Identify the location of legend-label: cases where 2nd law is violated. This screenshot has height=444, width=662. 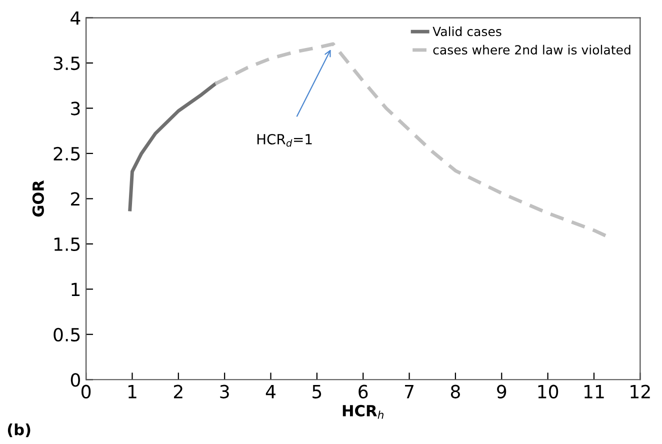
(531, 49).